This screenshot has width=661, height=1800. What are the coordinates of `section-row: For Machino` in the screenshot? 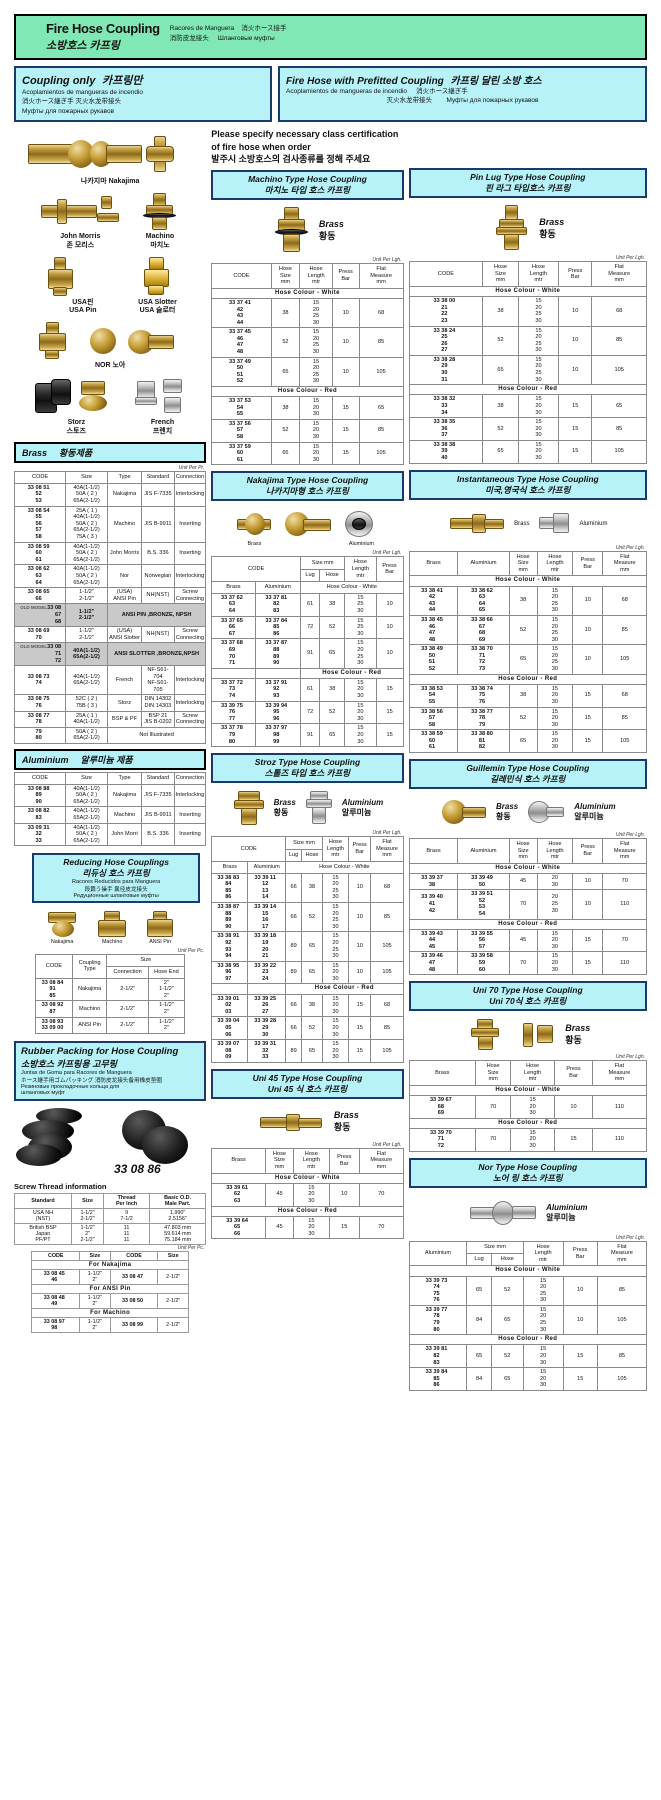 It's located at (110, 1312).